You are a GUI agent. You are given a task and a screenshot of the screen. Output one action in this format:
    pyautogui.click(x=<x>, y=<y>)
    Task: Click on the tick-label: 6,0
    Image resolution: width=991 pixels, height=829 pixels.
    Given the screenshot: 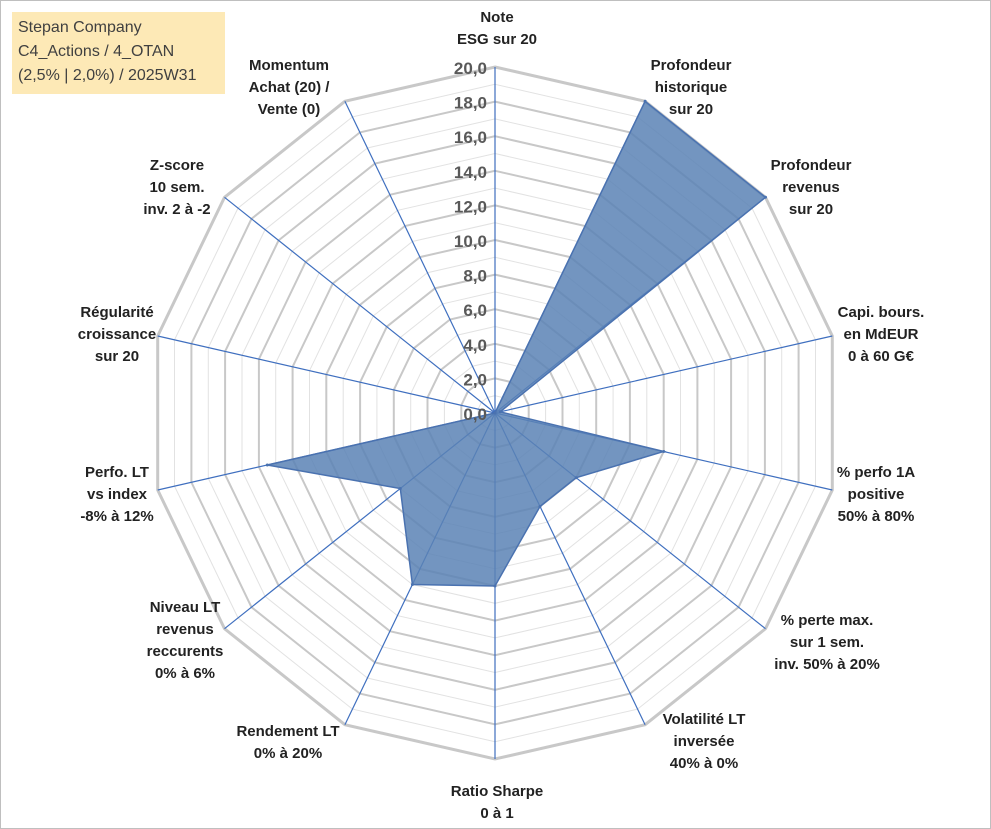 What is the action you would take?
    pyautogui.click(x=475, y=310)
    